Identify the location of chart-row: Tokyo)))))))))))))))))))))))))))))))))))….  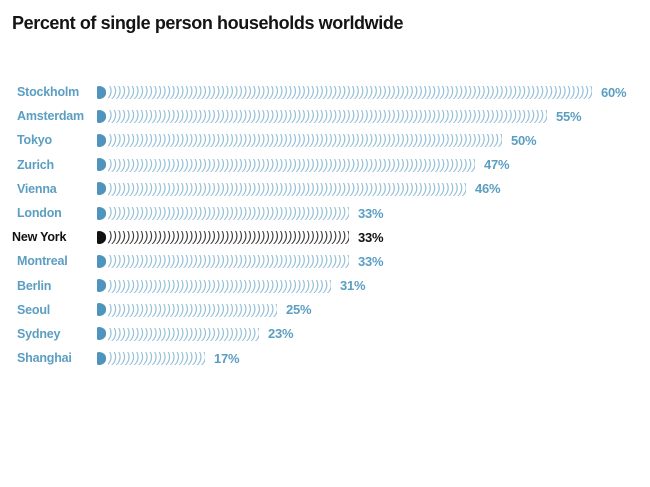
(325, 140).